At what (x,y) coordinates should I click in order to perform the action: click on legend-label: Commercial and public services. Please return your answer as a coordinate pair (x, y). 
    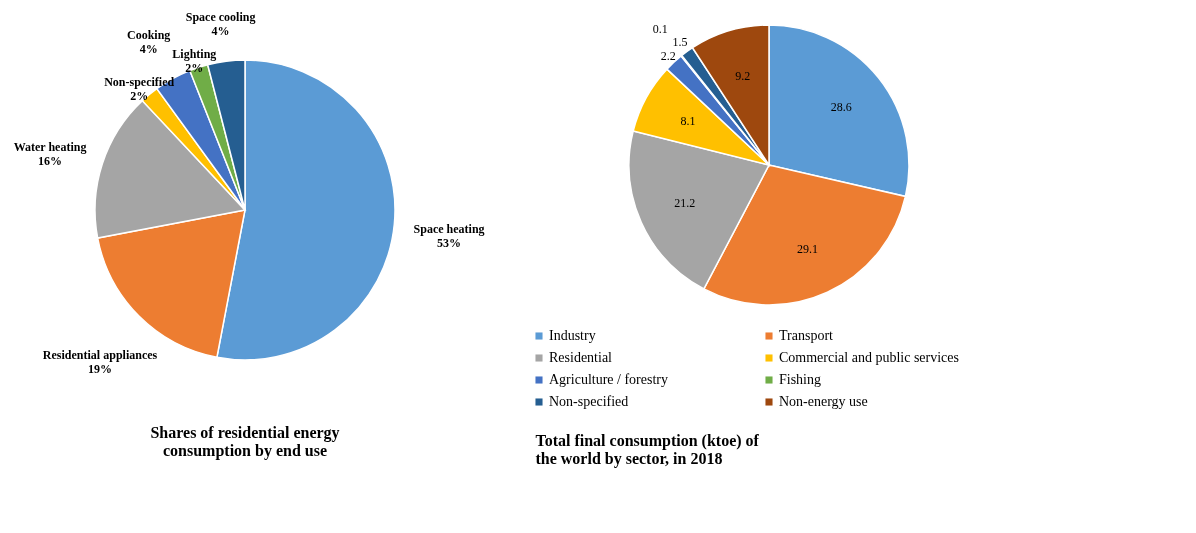
    Looking at the image, I should click on (869, 357).